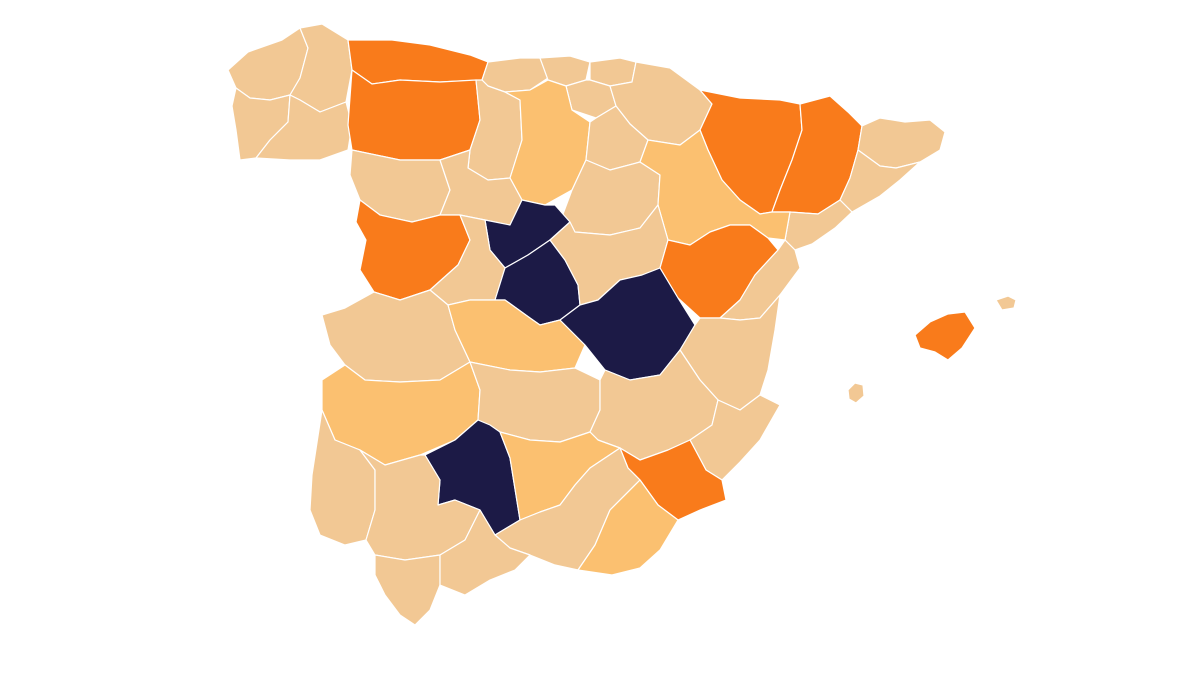  What do you see at coordinates (856, 393) in the screenshot?
I see `province-ibiza` at bounding box center [856, 393].